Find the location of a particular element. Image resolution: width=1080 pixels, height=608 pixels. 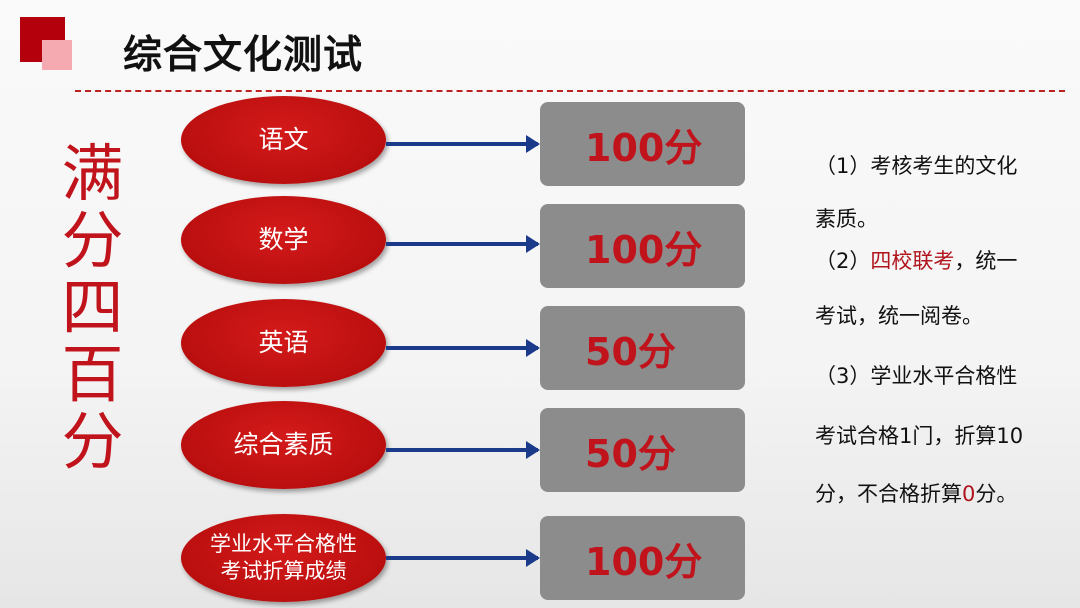

vertical-total-label: 满分四百分 is located at coordinates (92, 307).